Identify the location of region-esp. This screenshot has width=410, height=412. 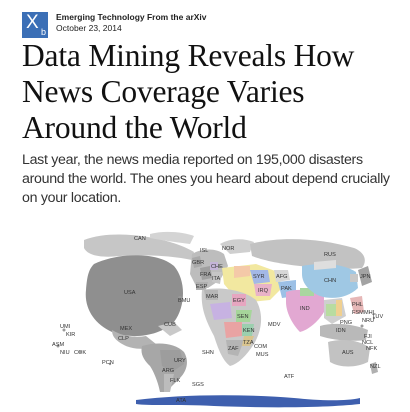
(202, 286).